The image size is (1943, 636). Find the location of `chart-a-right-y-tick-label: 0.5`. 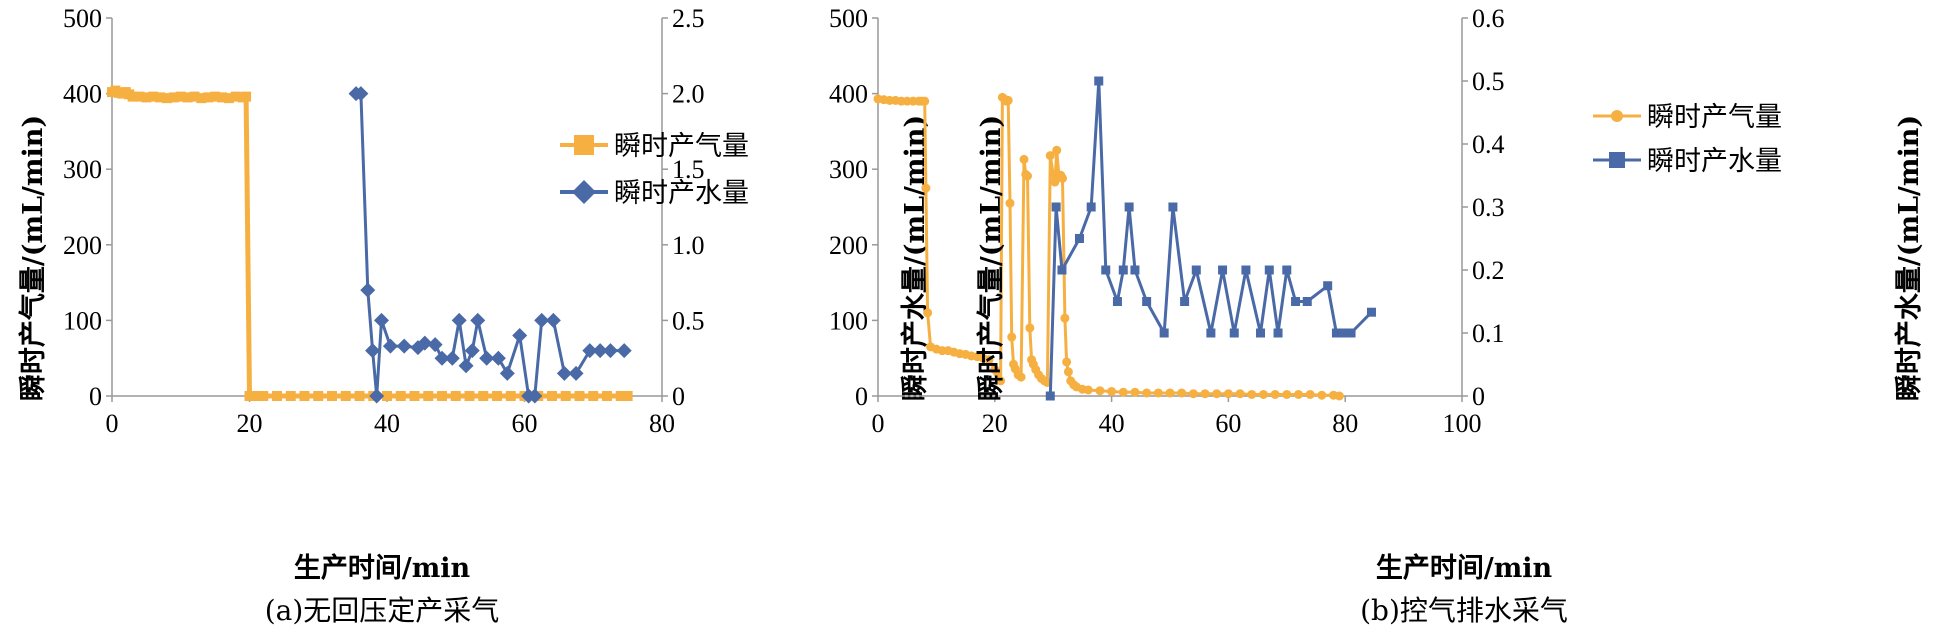

chart-a-right-y-tick-label: 0.5 is located at coordinates (688, 320).